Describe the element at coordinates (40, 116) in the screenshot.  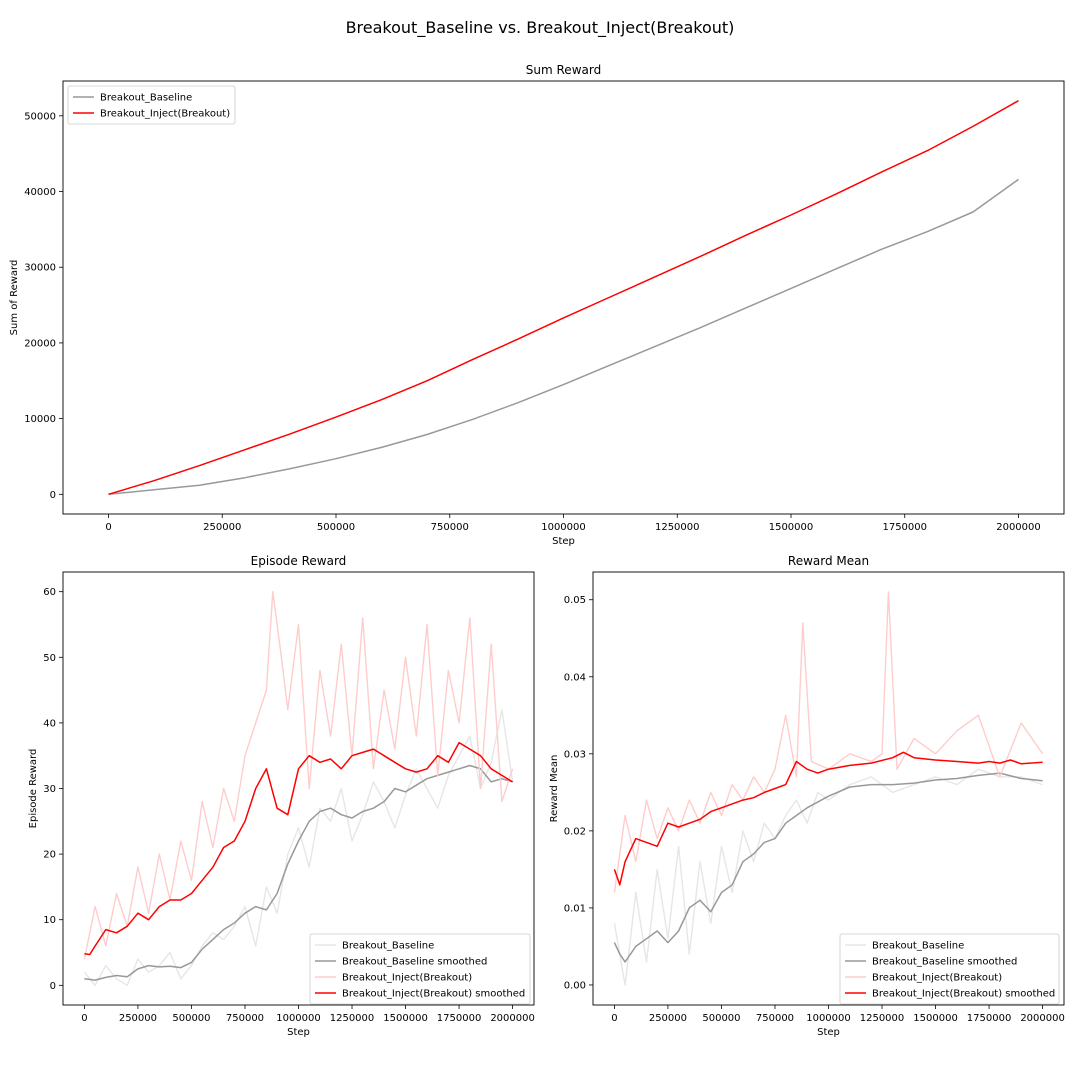
I see `y-tick-label: 50000` at that location.